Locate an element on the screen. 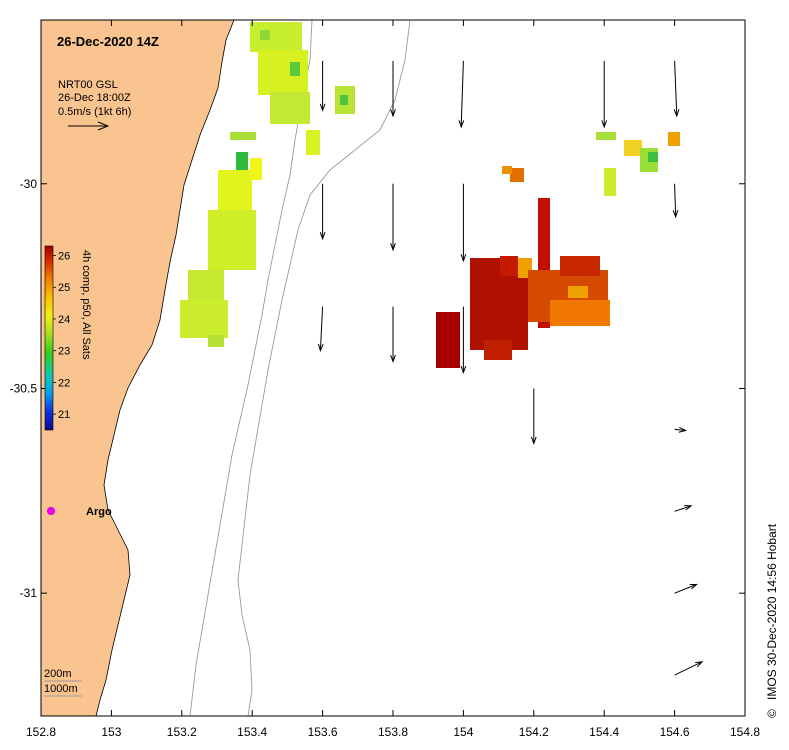  x-tick-label: 154.8 is located at coordinates (745, 732).